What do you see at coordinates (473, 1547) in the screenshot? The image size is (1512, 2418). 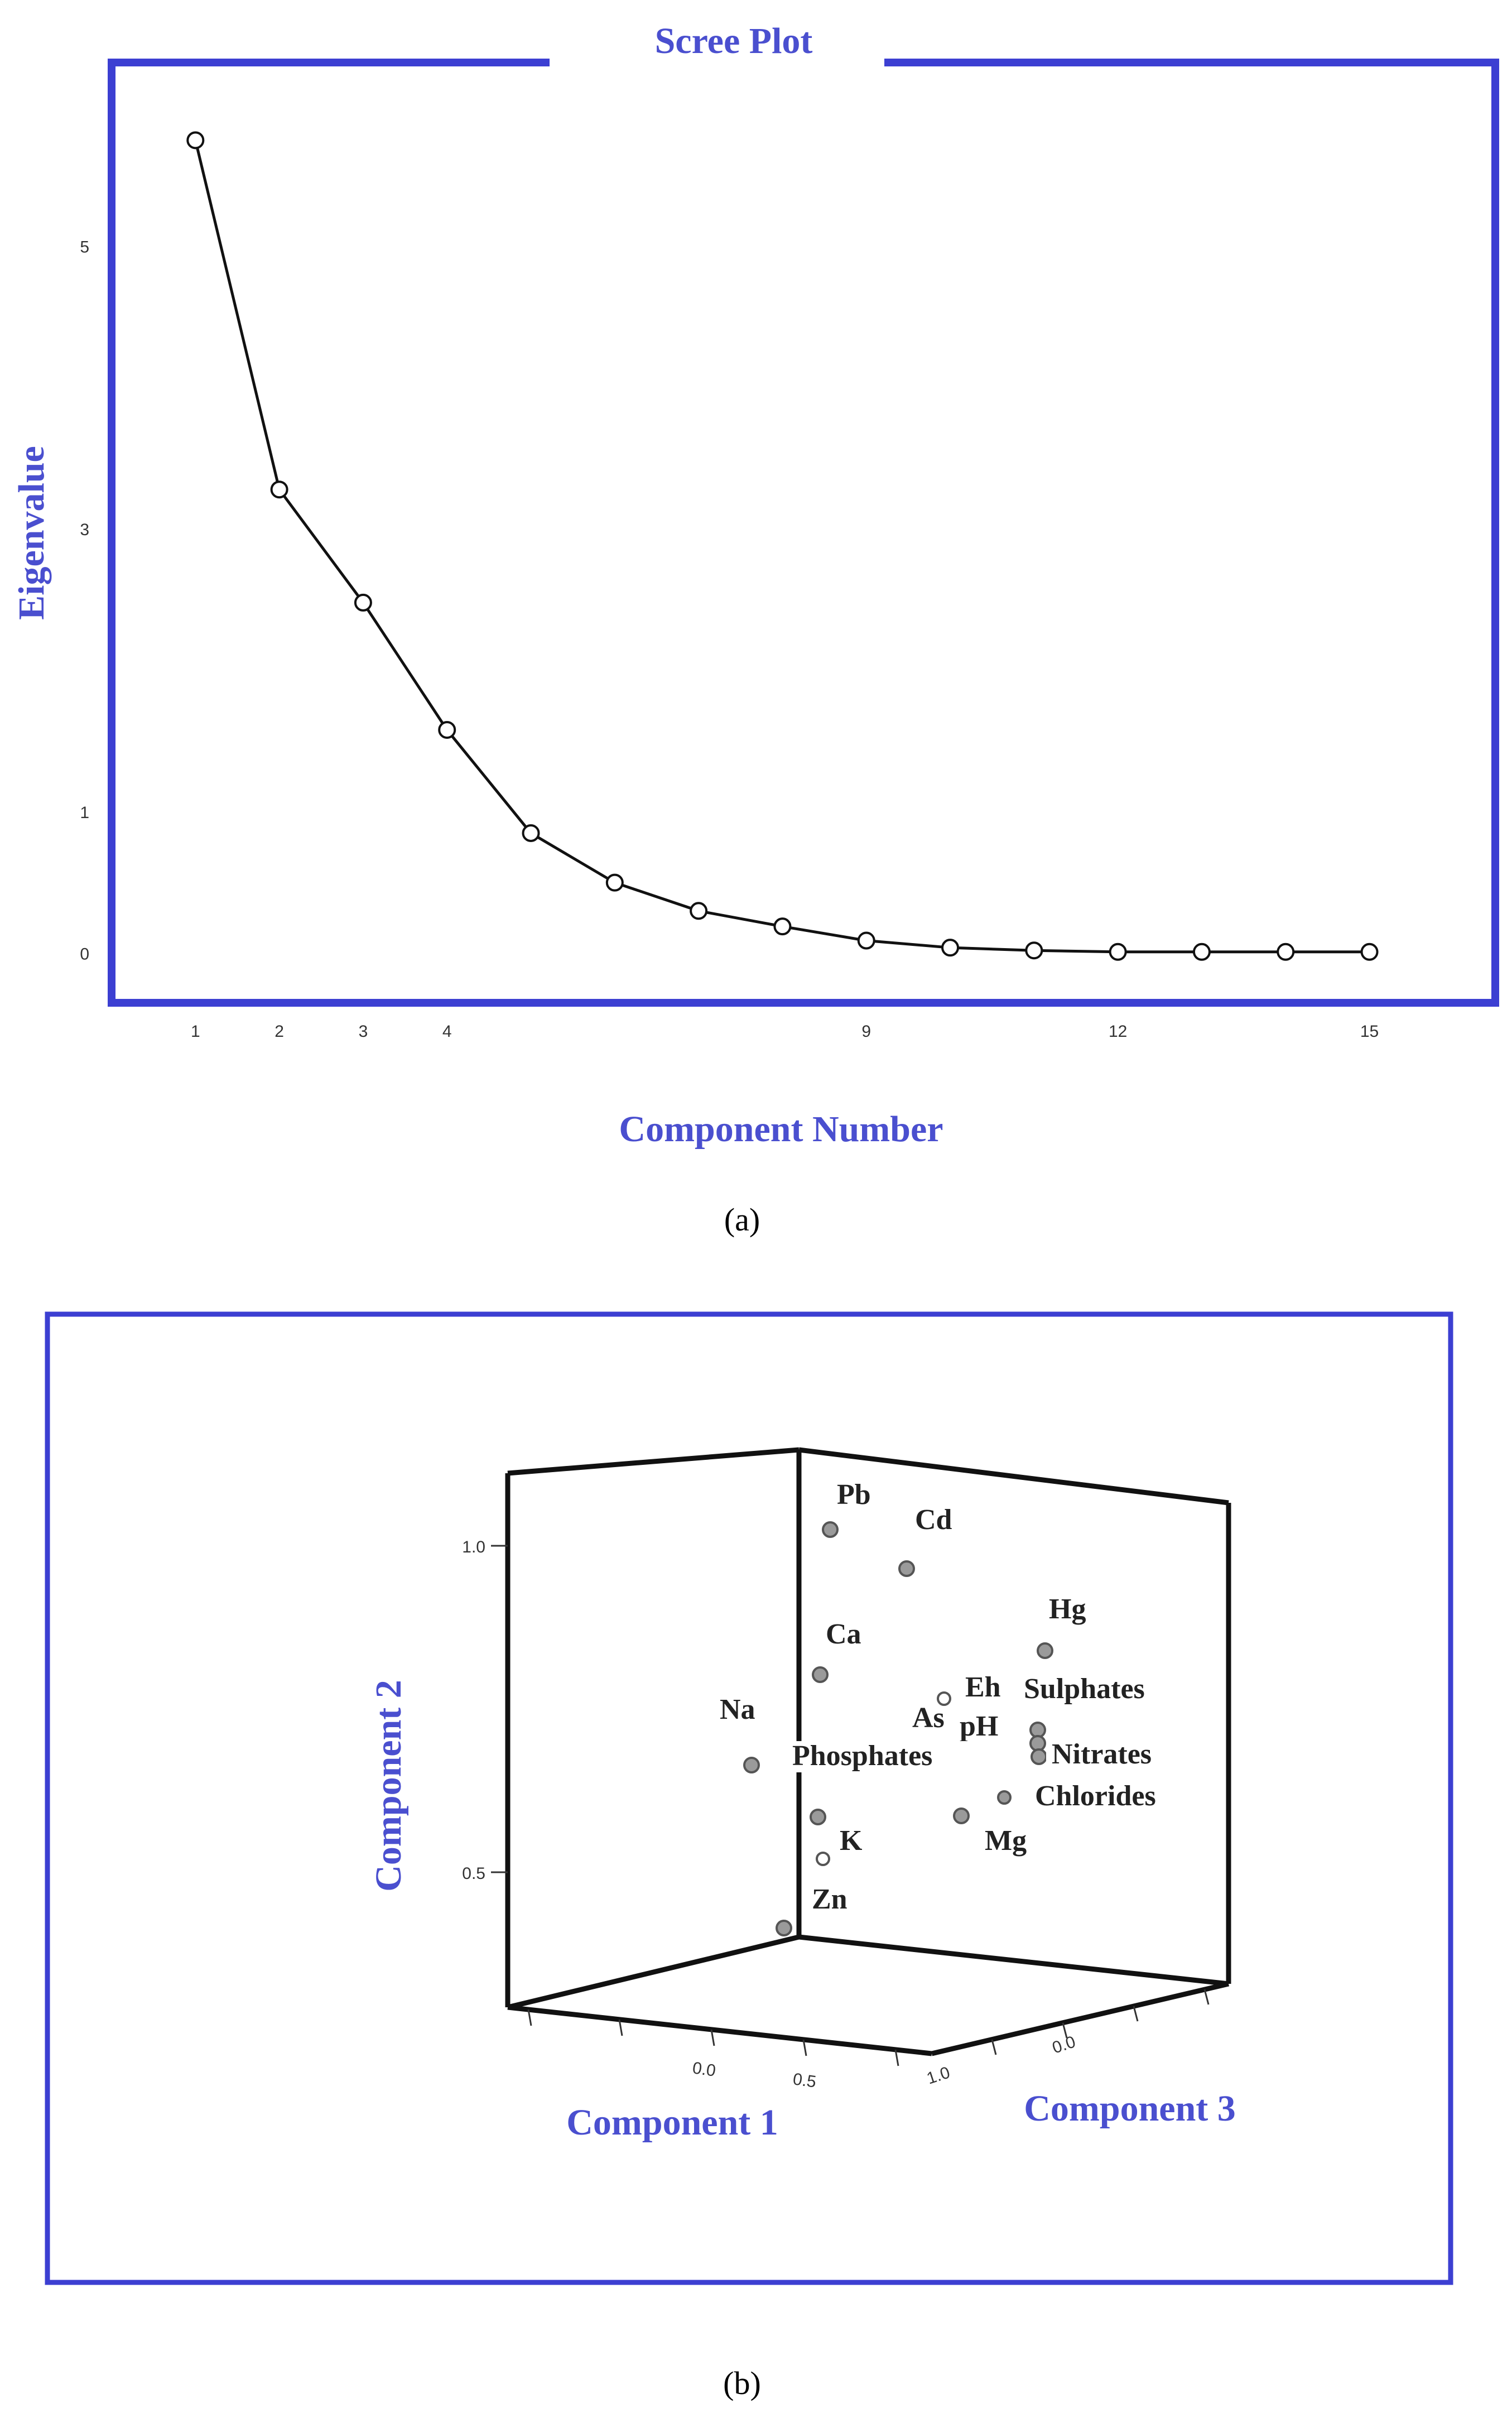 I see `c2-tick-1: 1.0` at bounding box center [473, 1547].